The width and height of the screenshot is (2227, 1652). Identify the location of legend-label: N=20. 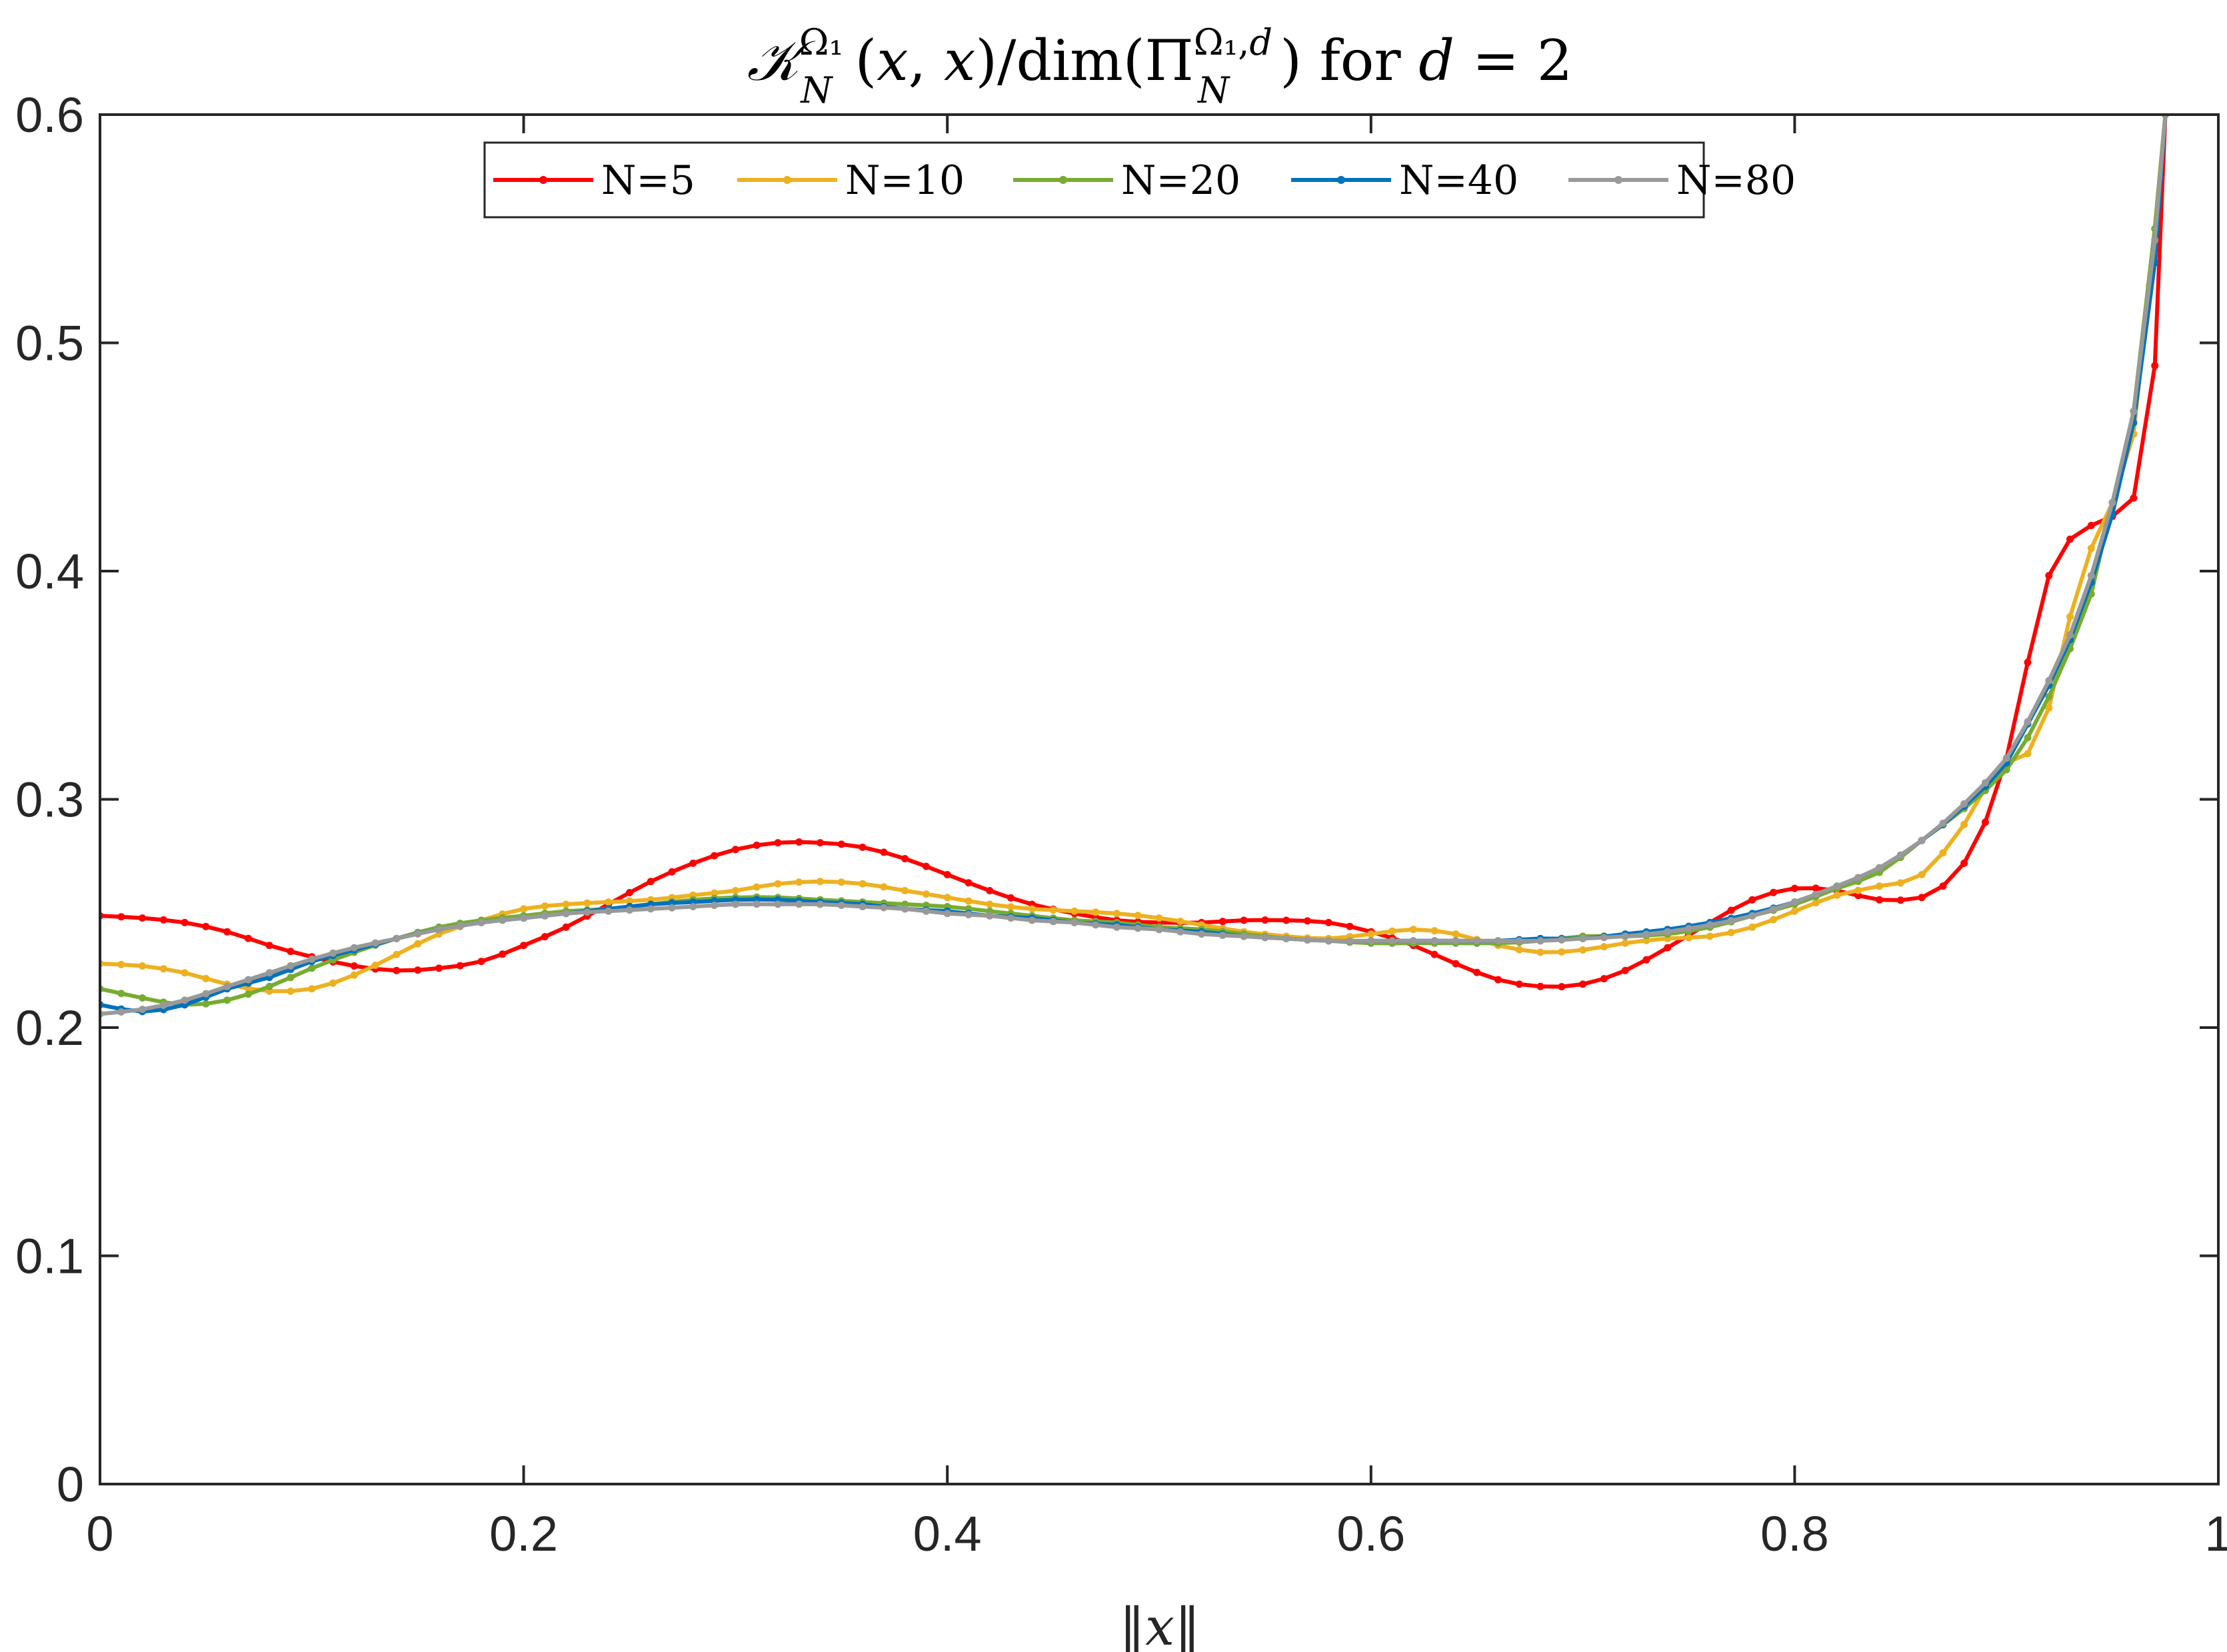
(1180, 180).